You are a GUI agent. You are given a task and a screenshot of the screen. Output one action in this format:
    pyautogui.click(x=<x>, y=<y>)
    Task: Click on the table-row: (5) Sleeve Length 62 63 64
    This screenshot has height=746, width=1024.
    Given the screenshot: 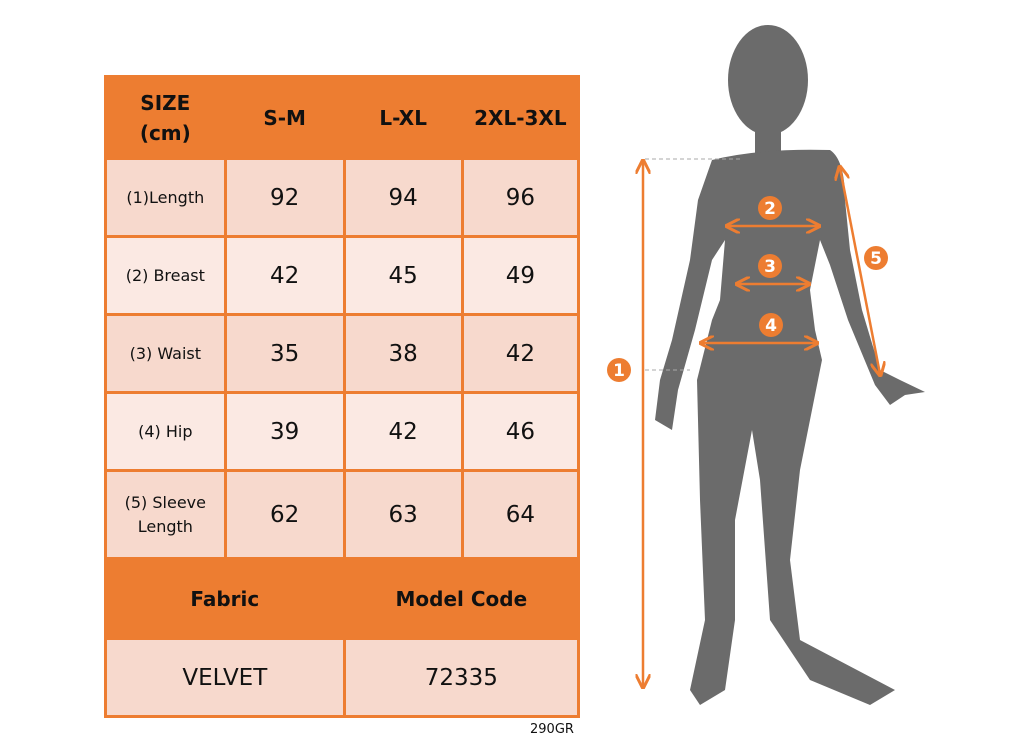 What is the action you would take?
    pyautogui.click(x=342, y=514)
    